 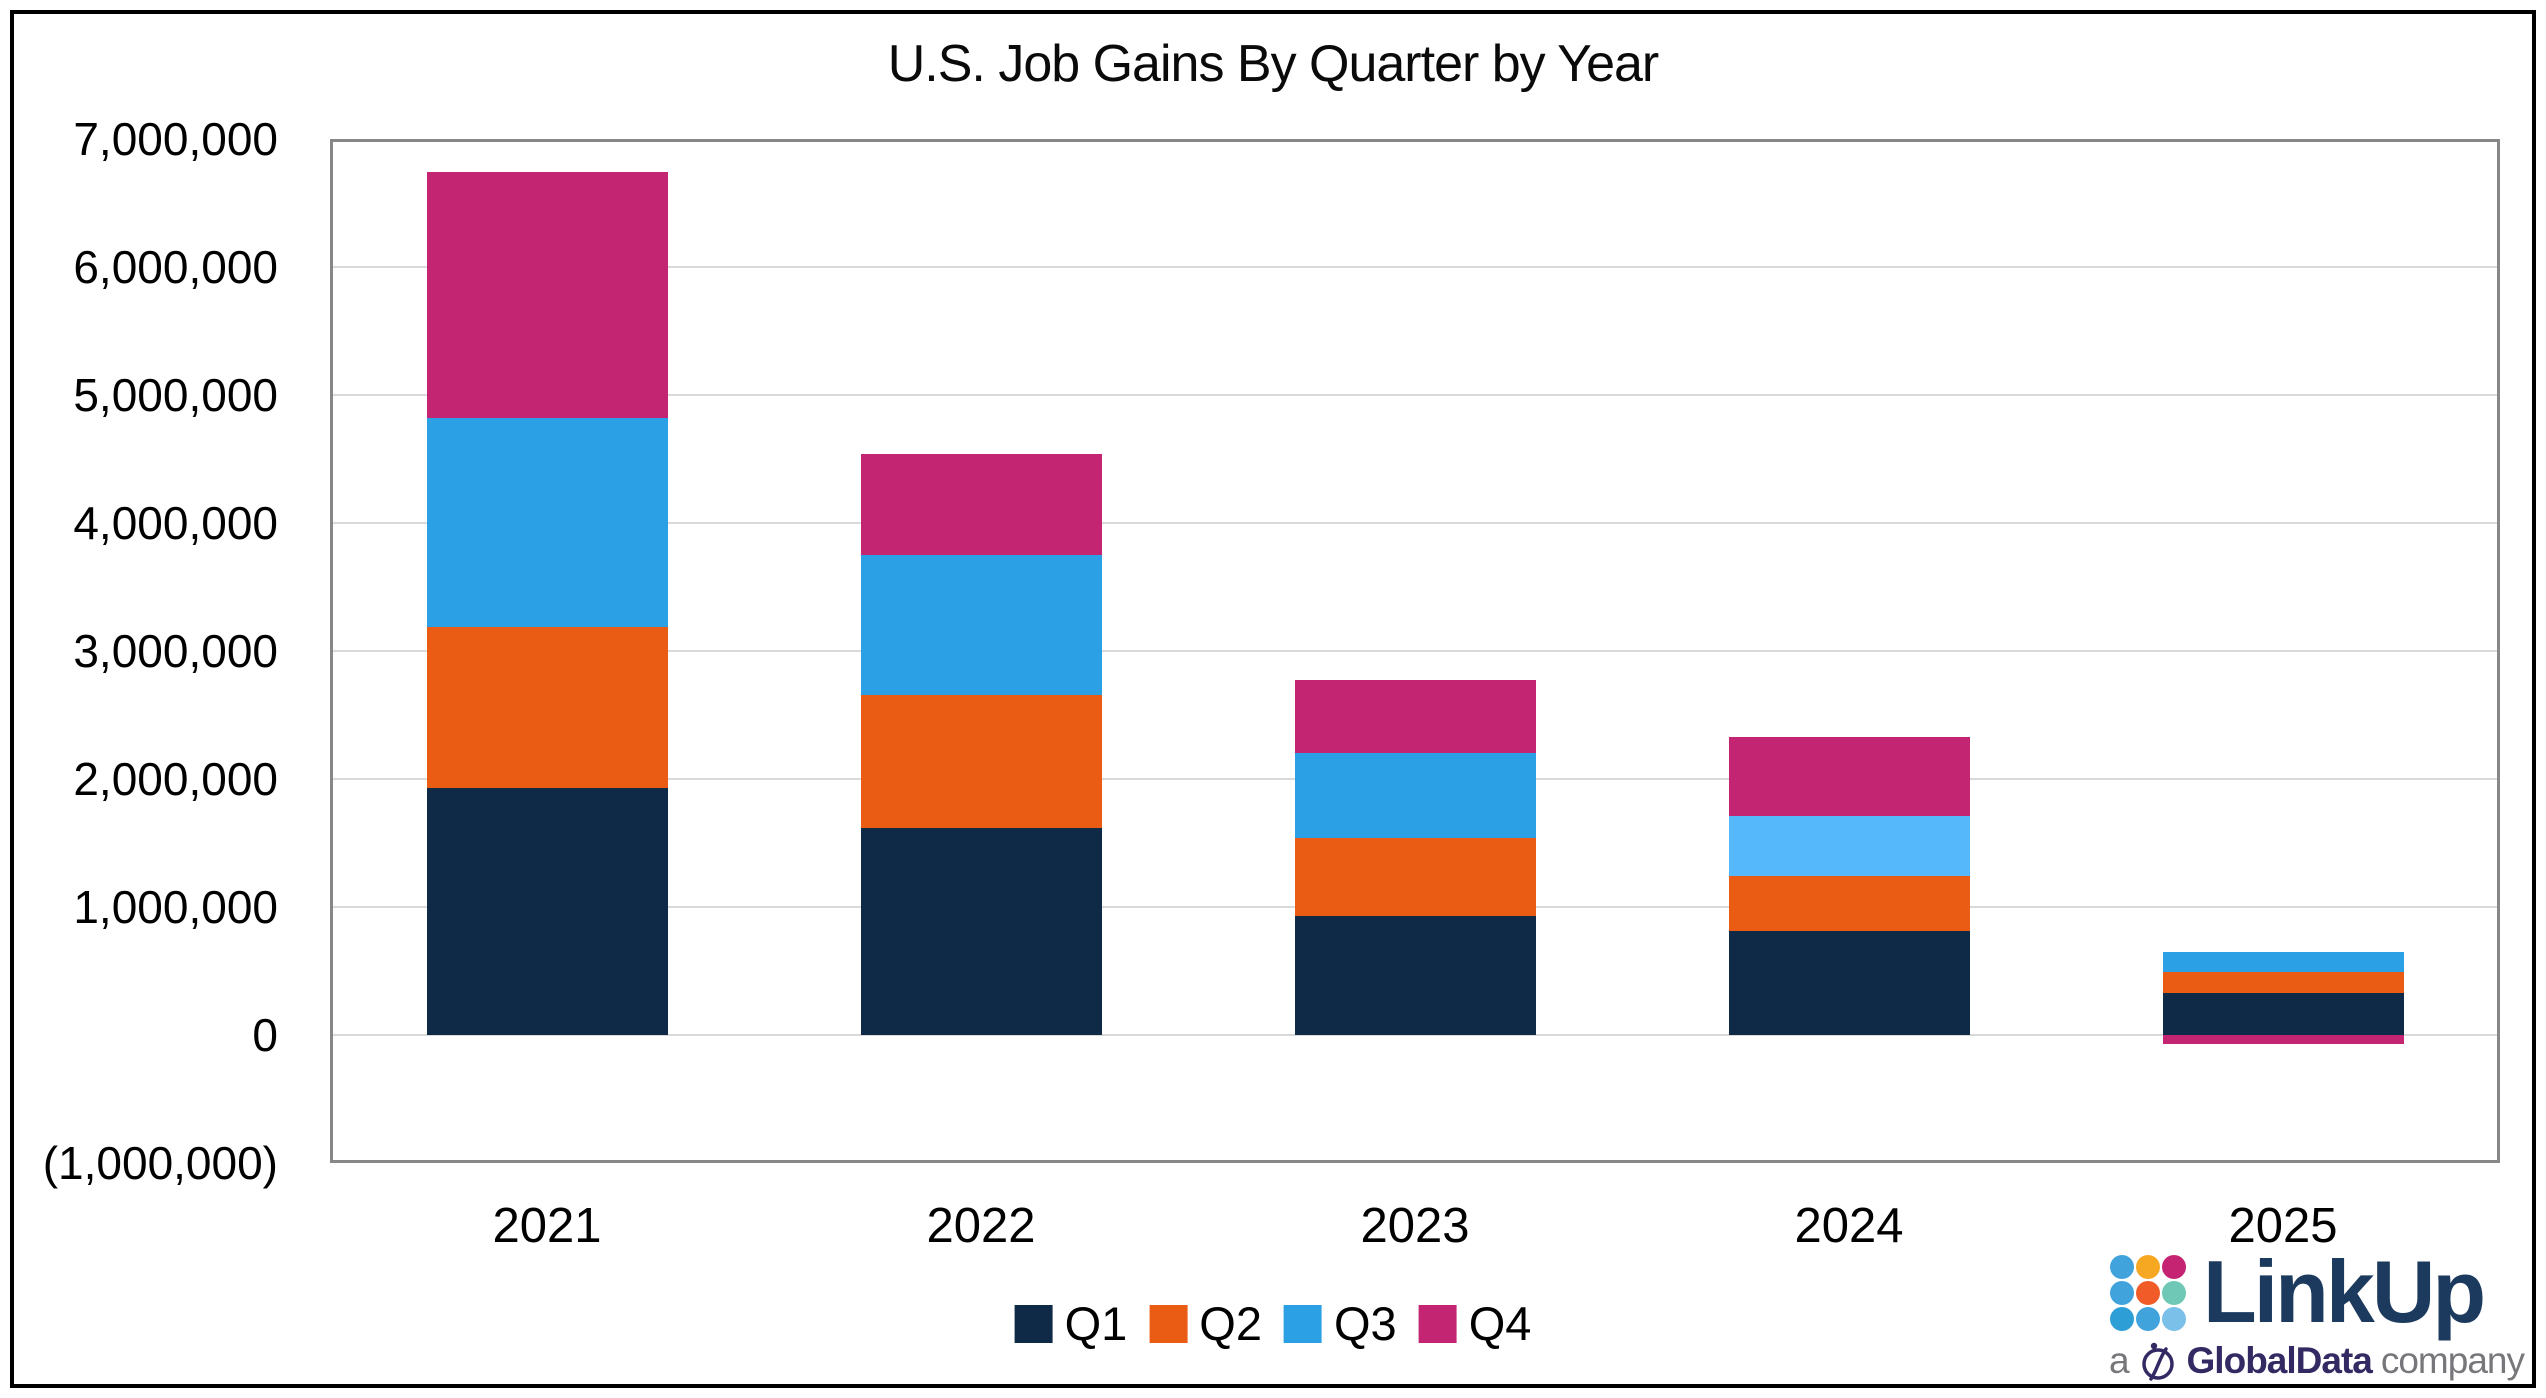 I want to click on legend-swatch-Q2, so click(x=1168, y=1323).